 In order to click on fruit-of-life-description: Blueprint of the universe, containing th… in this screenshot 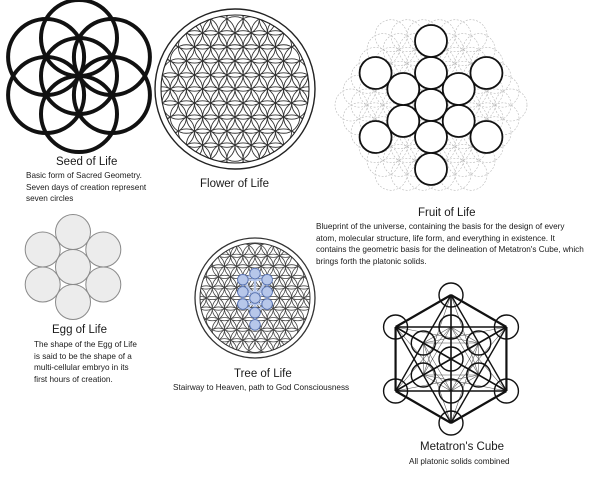, I will do `click(450, 244)`.